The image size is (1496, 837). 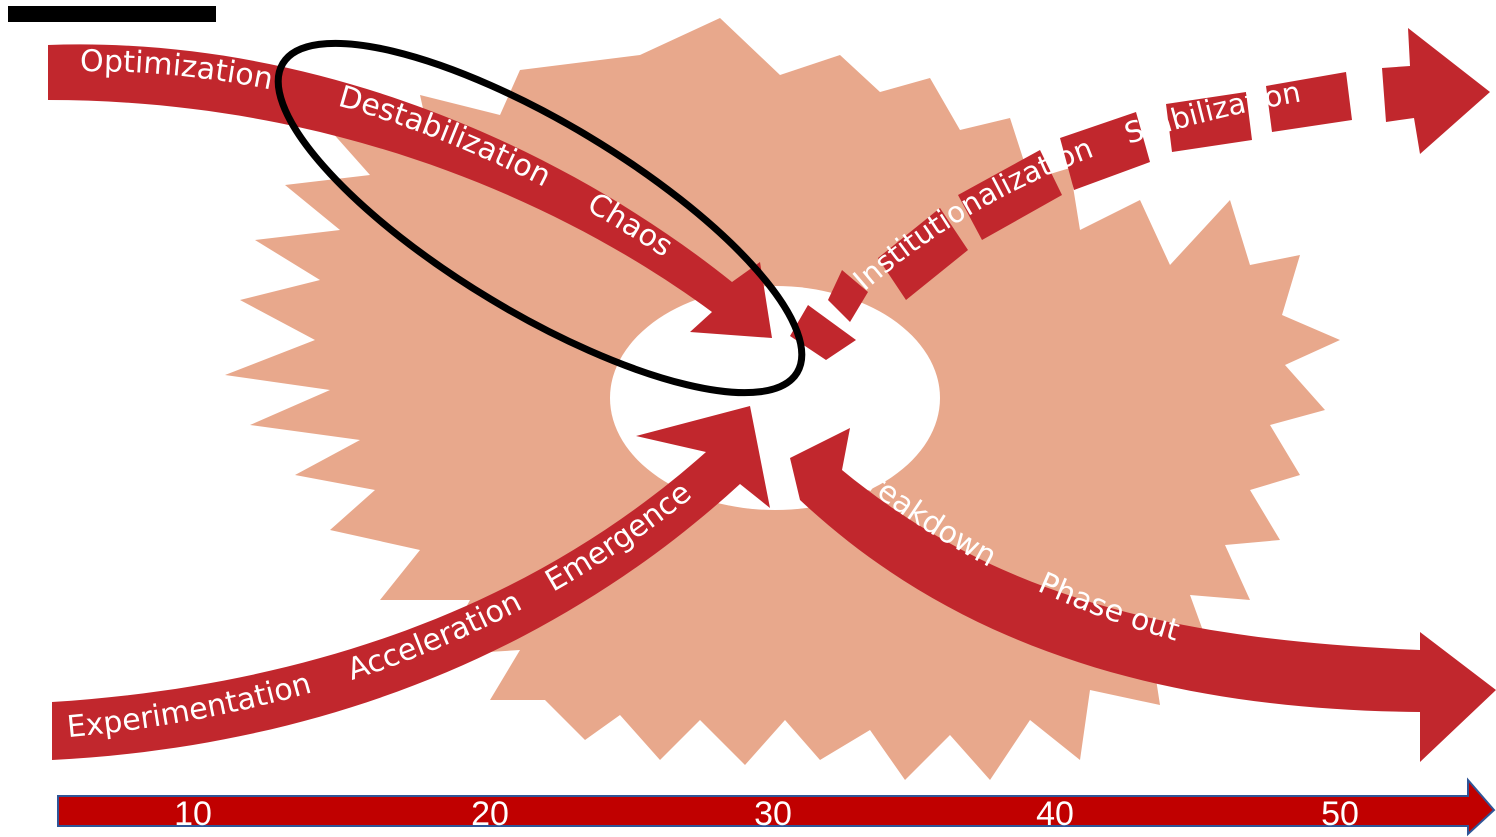 What do you see at coordinates (775, 398) in the screenshot?
I see `center-hole` at bounding box center [775, 398].